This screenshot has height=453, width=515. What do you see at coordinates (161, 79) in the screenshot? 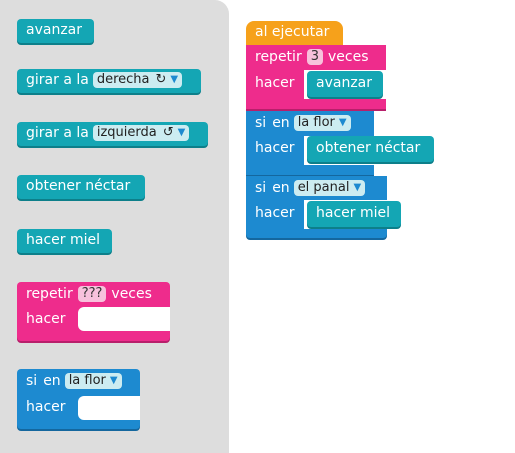
I see `rotate-clockwise-icon: ↻` at bounding box center [161, 79].